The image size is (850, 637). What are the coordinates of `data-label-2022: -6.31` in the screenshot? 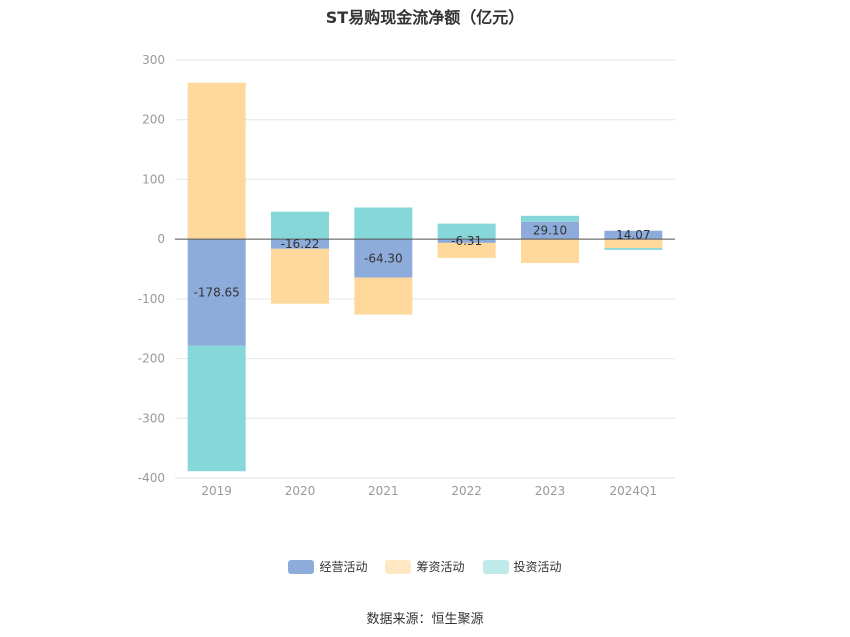 It's located at (466, 241).